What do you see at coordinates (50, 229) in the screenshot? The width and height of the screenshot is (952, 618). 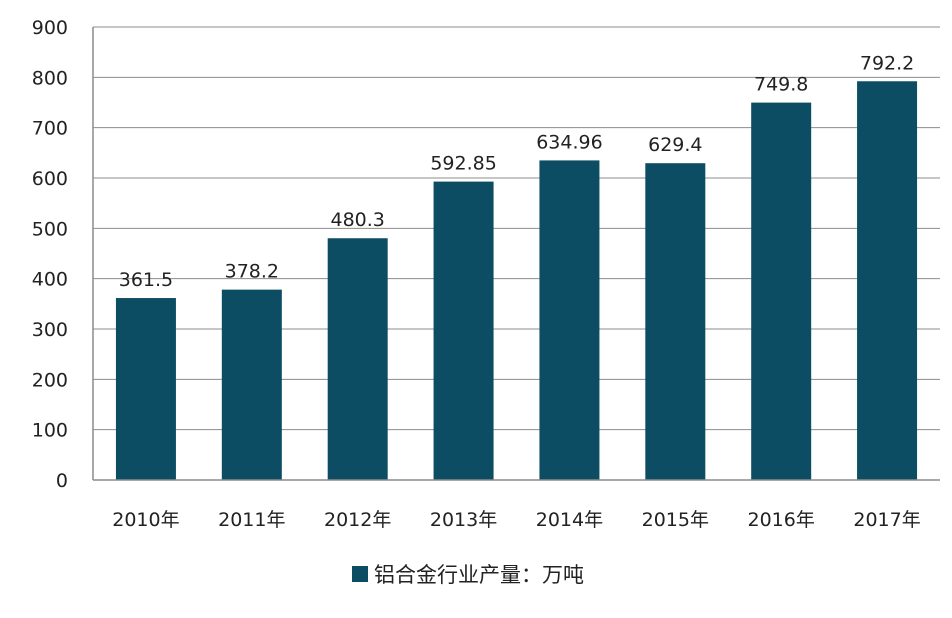 I see `y-tick-label: 500` at bounding box center [50, 229].